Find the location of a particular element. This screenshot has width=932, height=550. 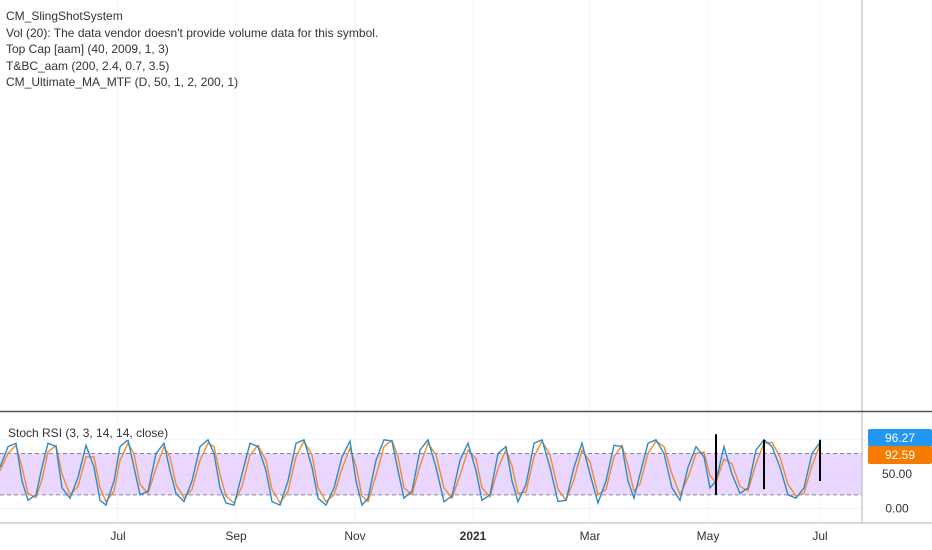

stoch-rsi-lines is located at coordinates (410, 470).